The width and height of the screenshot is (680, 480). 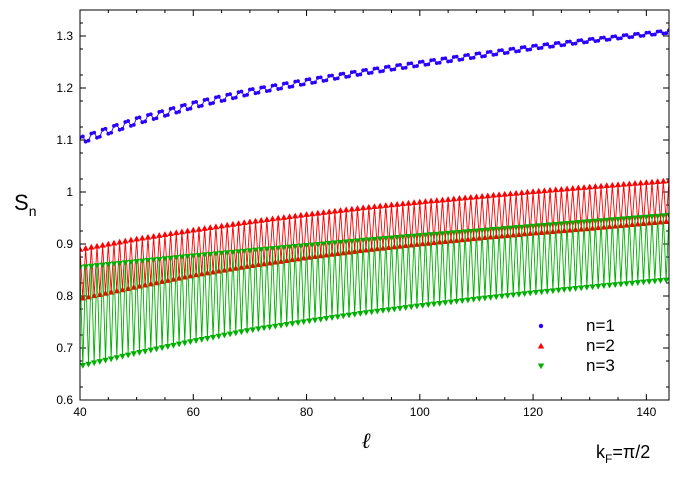 I want to click on legend-item-n=1: n=1, so click(x=576, y=325).